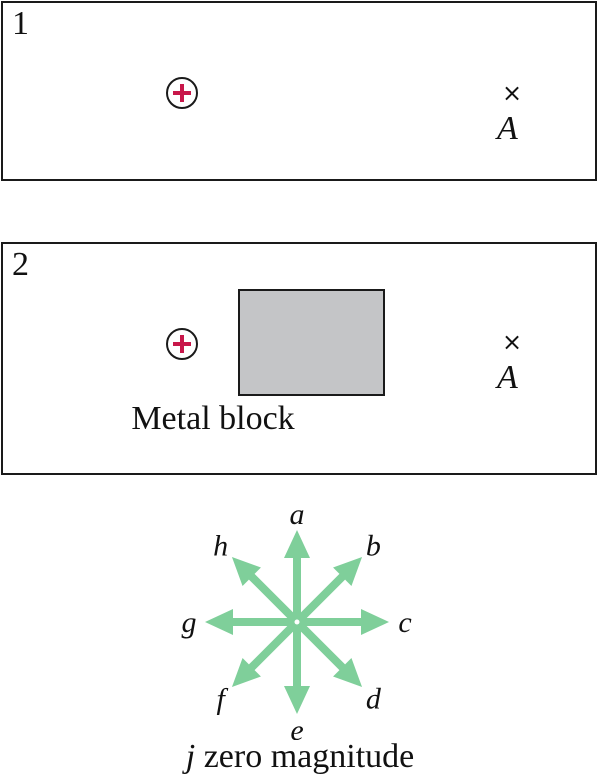 Image resolution: width=600 pixels, height=781 pixels. I want to click on center-point, so click(297, 622).